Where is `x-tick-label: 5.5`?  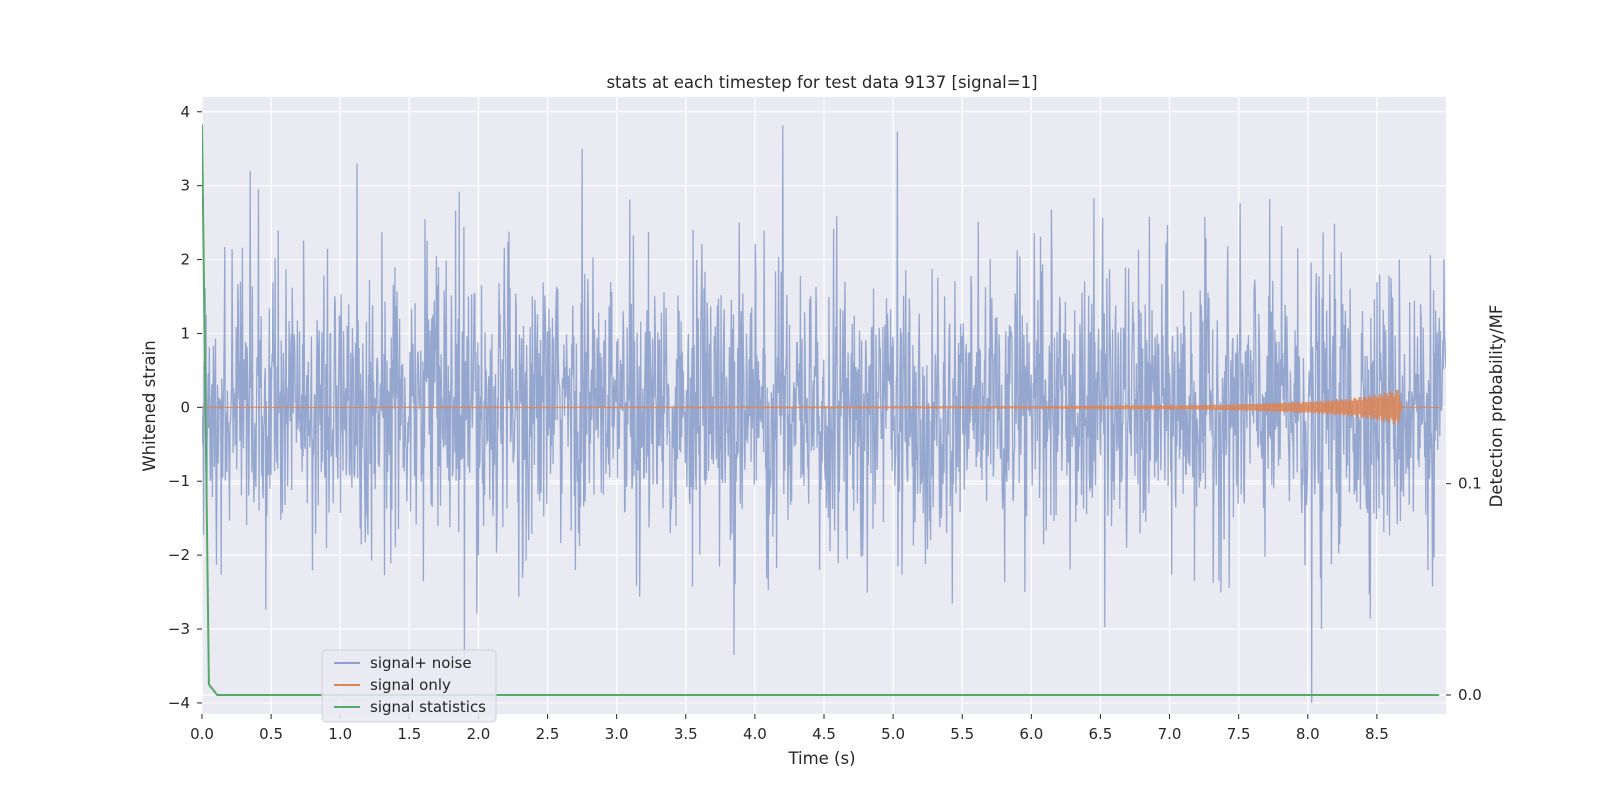
x-tick-label: 5.5 is located at coordinates (962, 734).